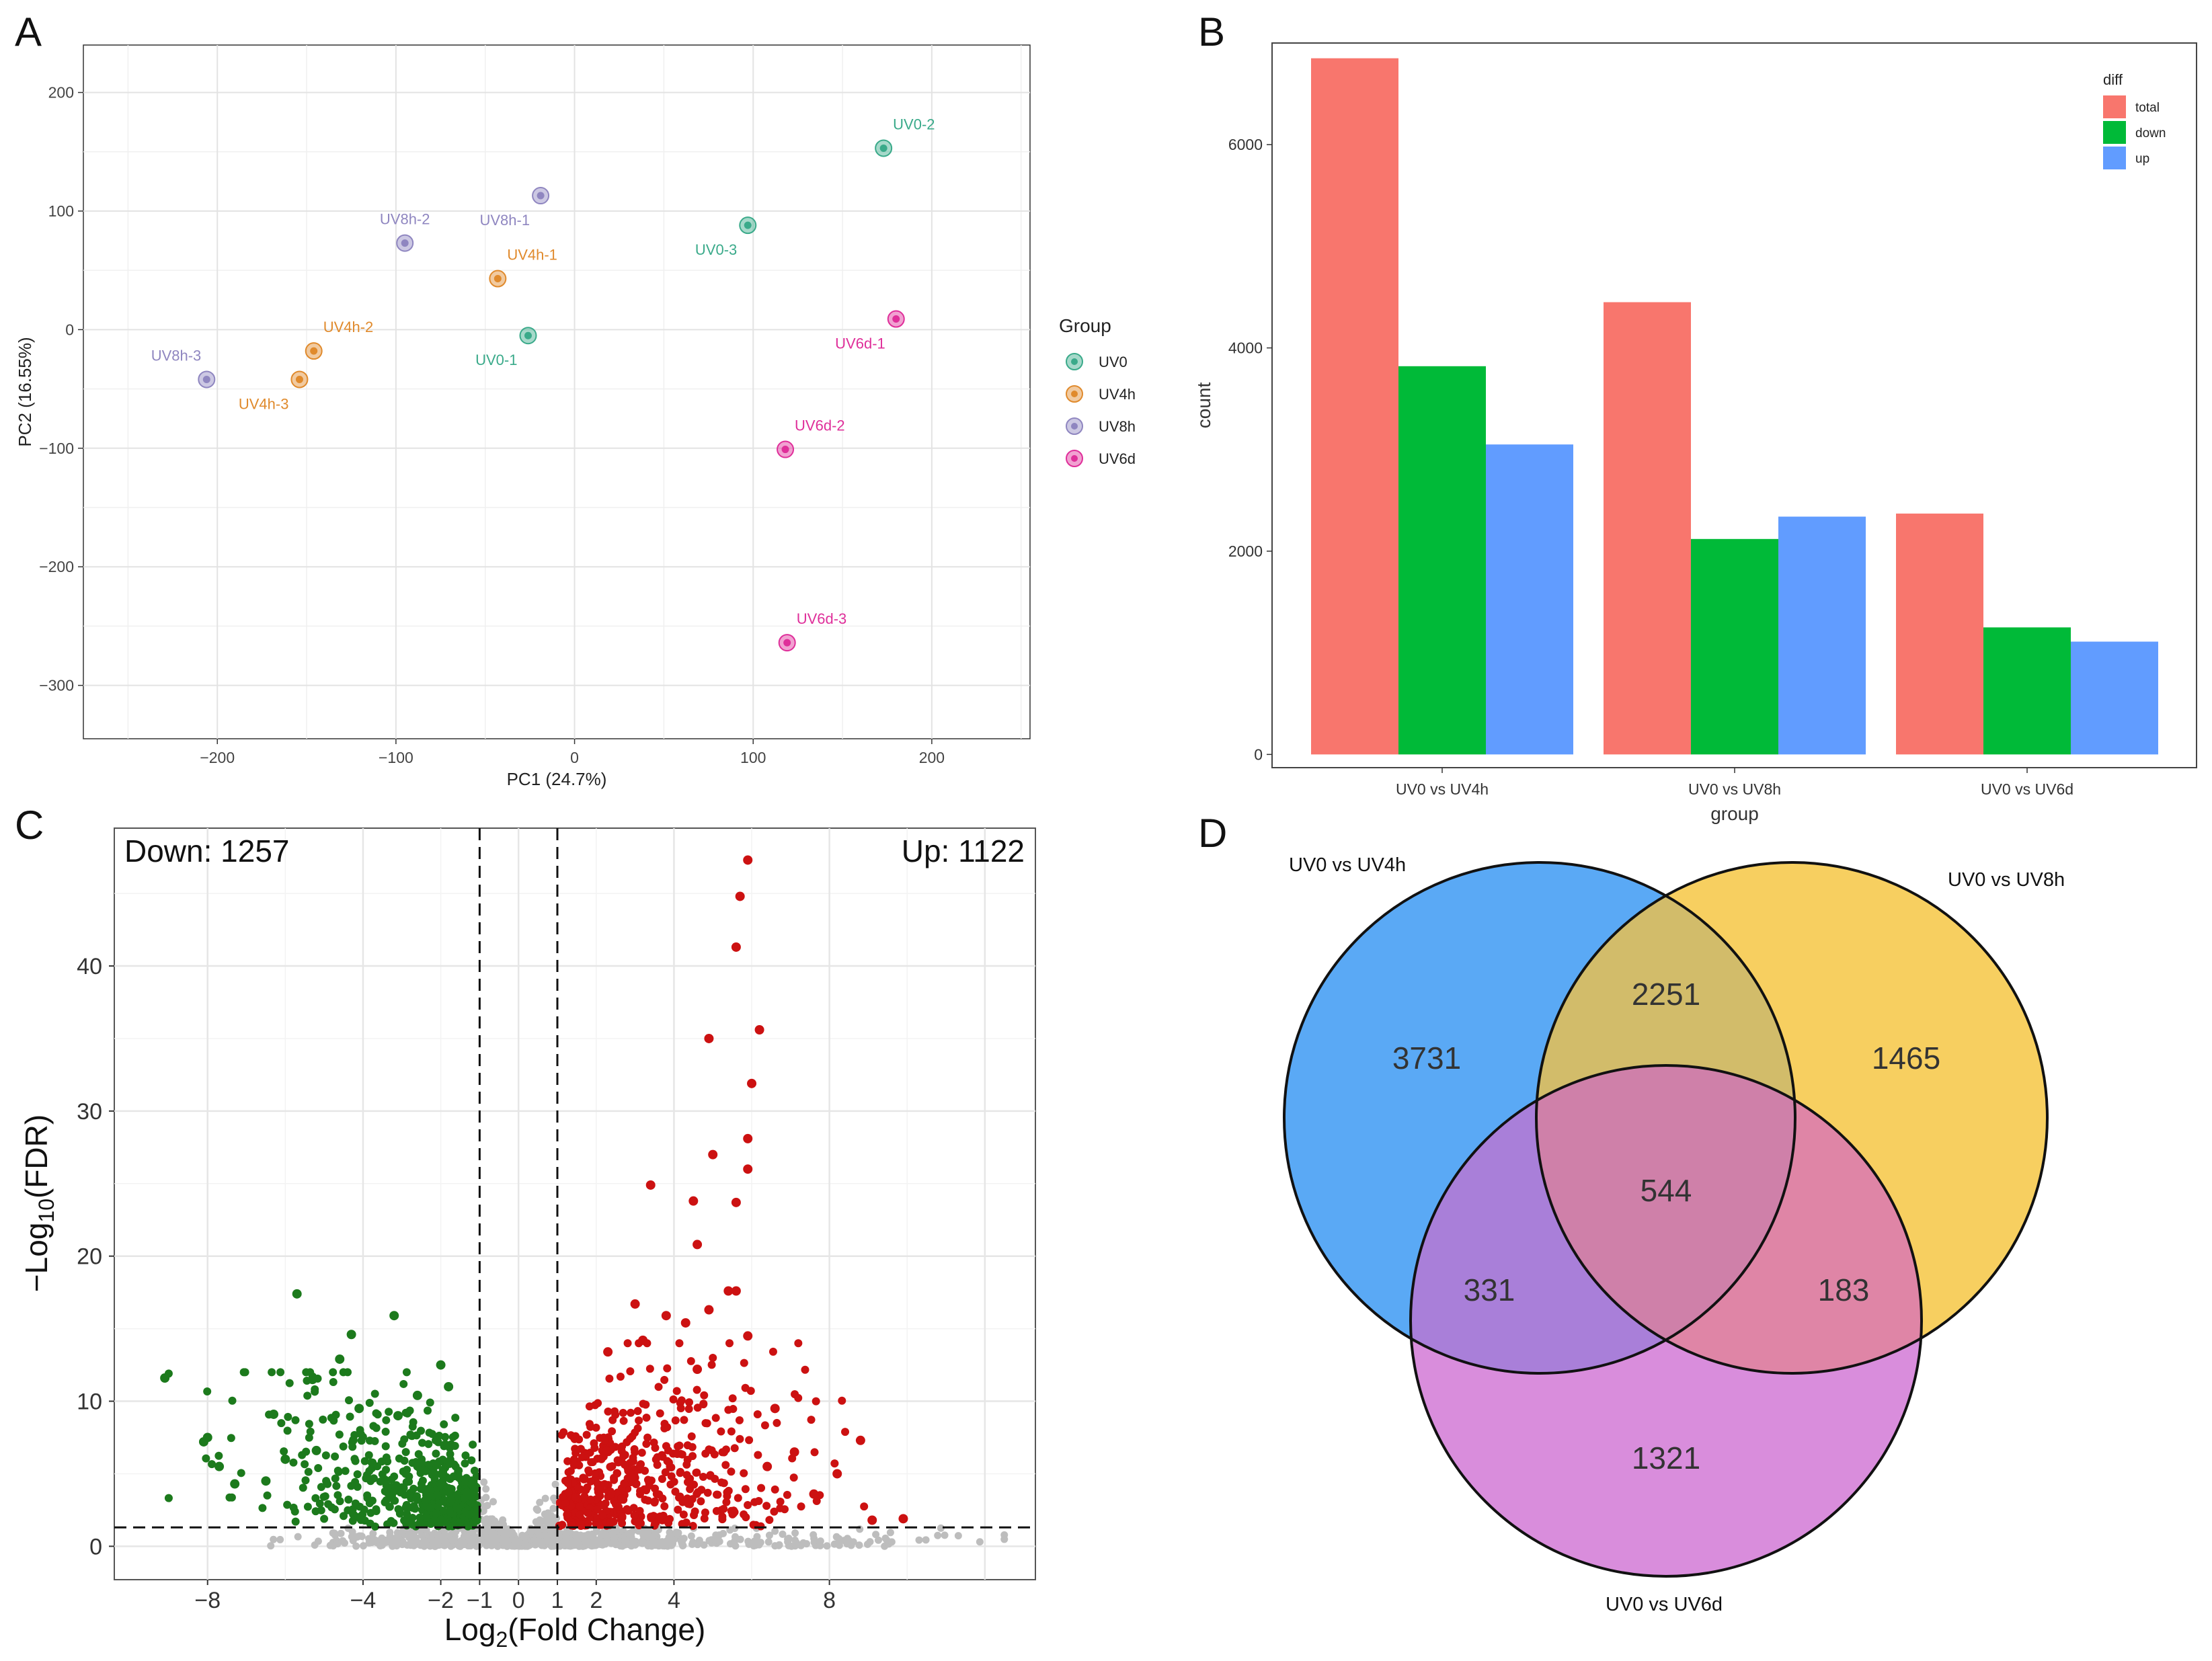 The image size is (2212, 1661). Describe the element at coordinates (1258, 754) in the screenshot. I see `bar-tick-label-y: 0` at that location.